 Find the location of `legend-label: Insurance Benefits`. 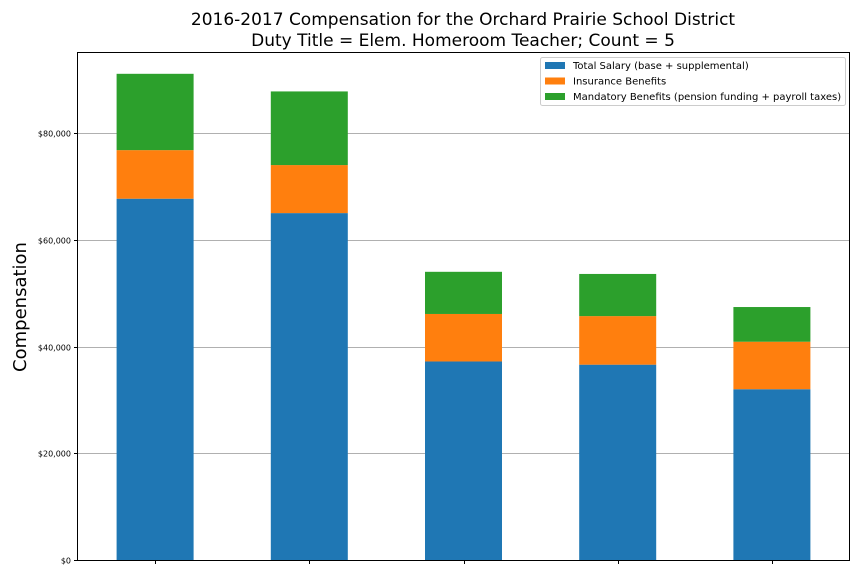

legend-label: Insurance Benefits is located at coordinates (619, 82).